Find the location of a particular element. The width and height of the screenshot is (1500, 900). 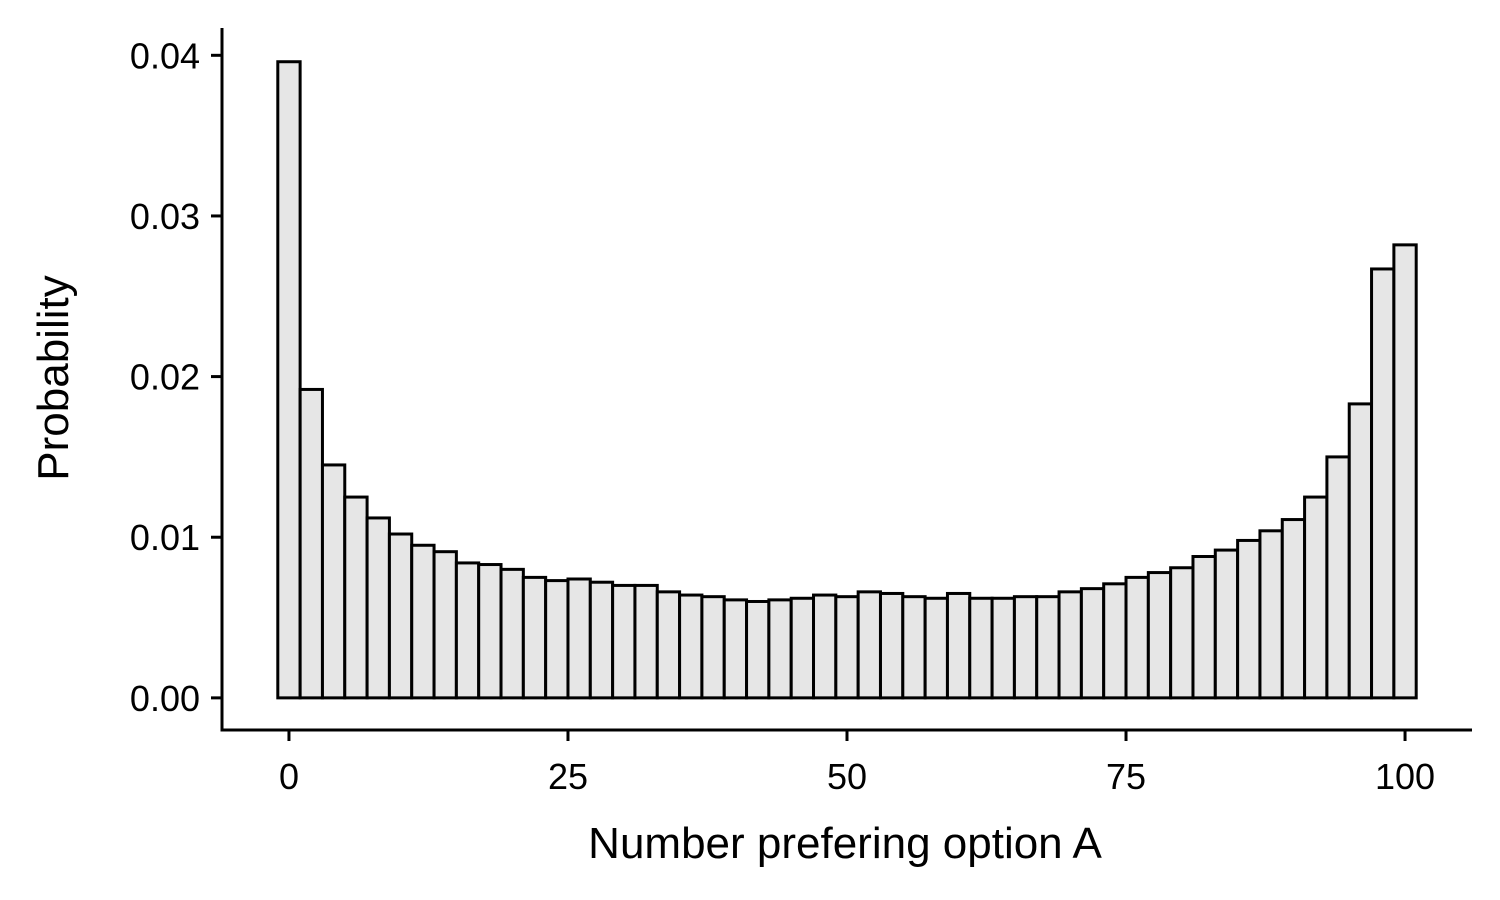

x-tick-label: 75 is located at coordinates (1126, 776).